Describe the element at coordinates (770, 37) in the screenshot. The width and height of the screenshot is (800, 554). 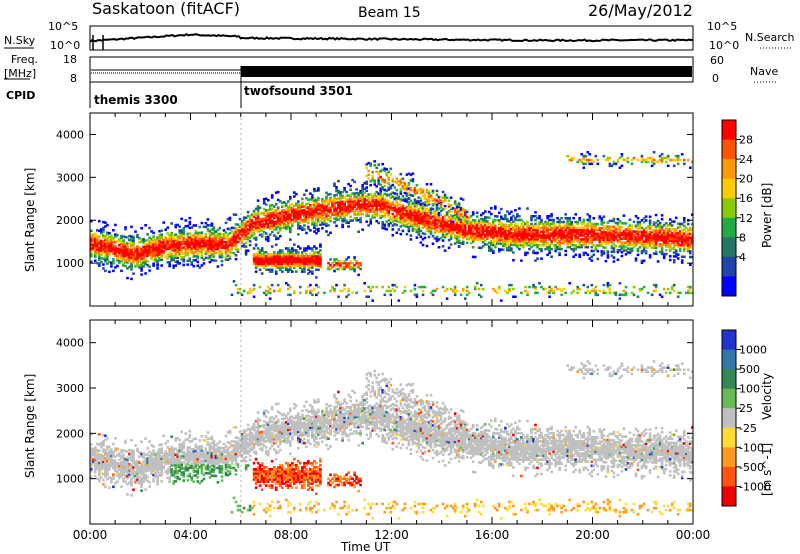
I see `nsearch-label: N.Search` at that location.